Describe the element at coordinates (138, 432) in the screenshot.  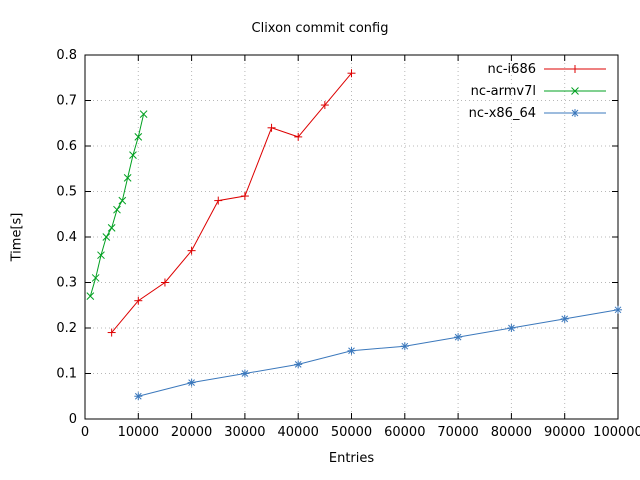
I see `x-tick-label: 10000` at that location.